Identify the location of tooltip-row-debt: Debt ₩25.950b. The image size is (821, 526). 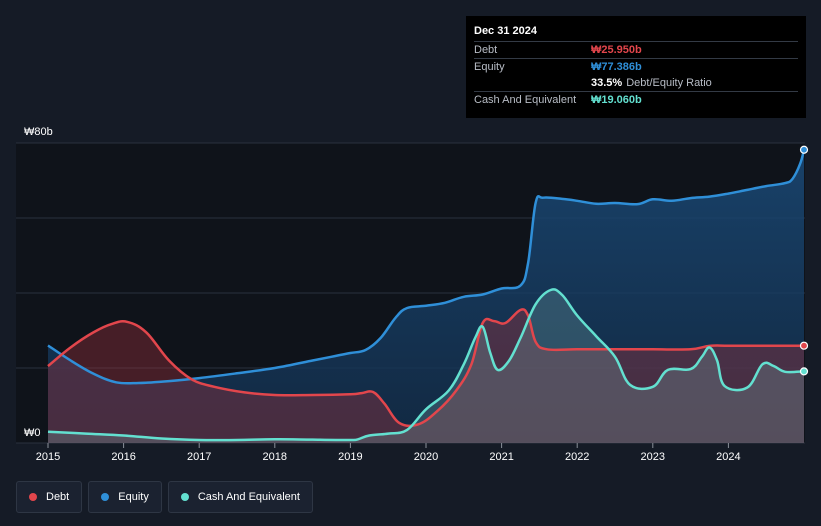
(636, 49).